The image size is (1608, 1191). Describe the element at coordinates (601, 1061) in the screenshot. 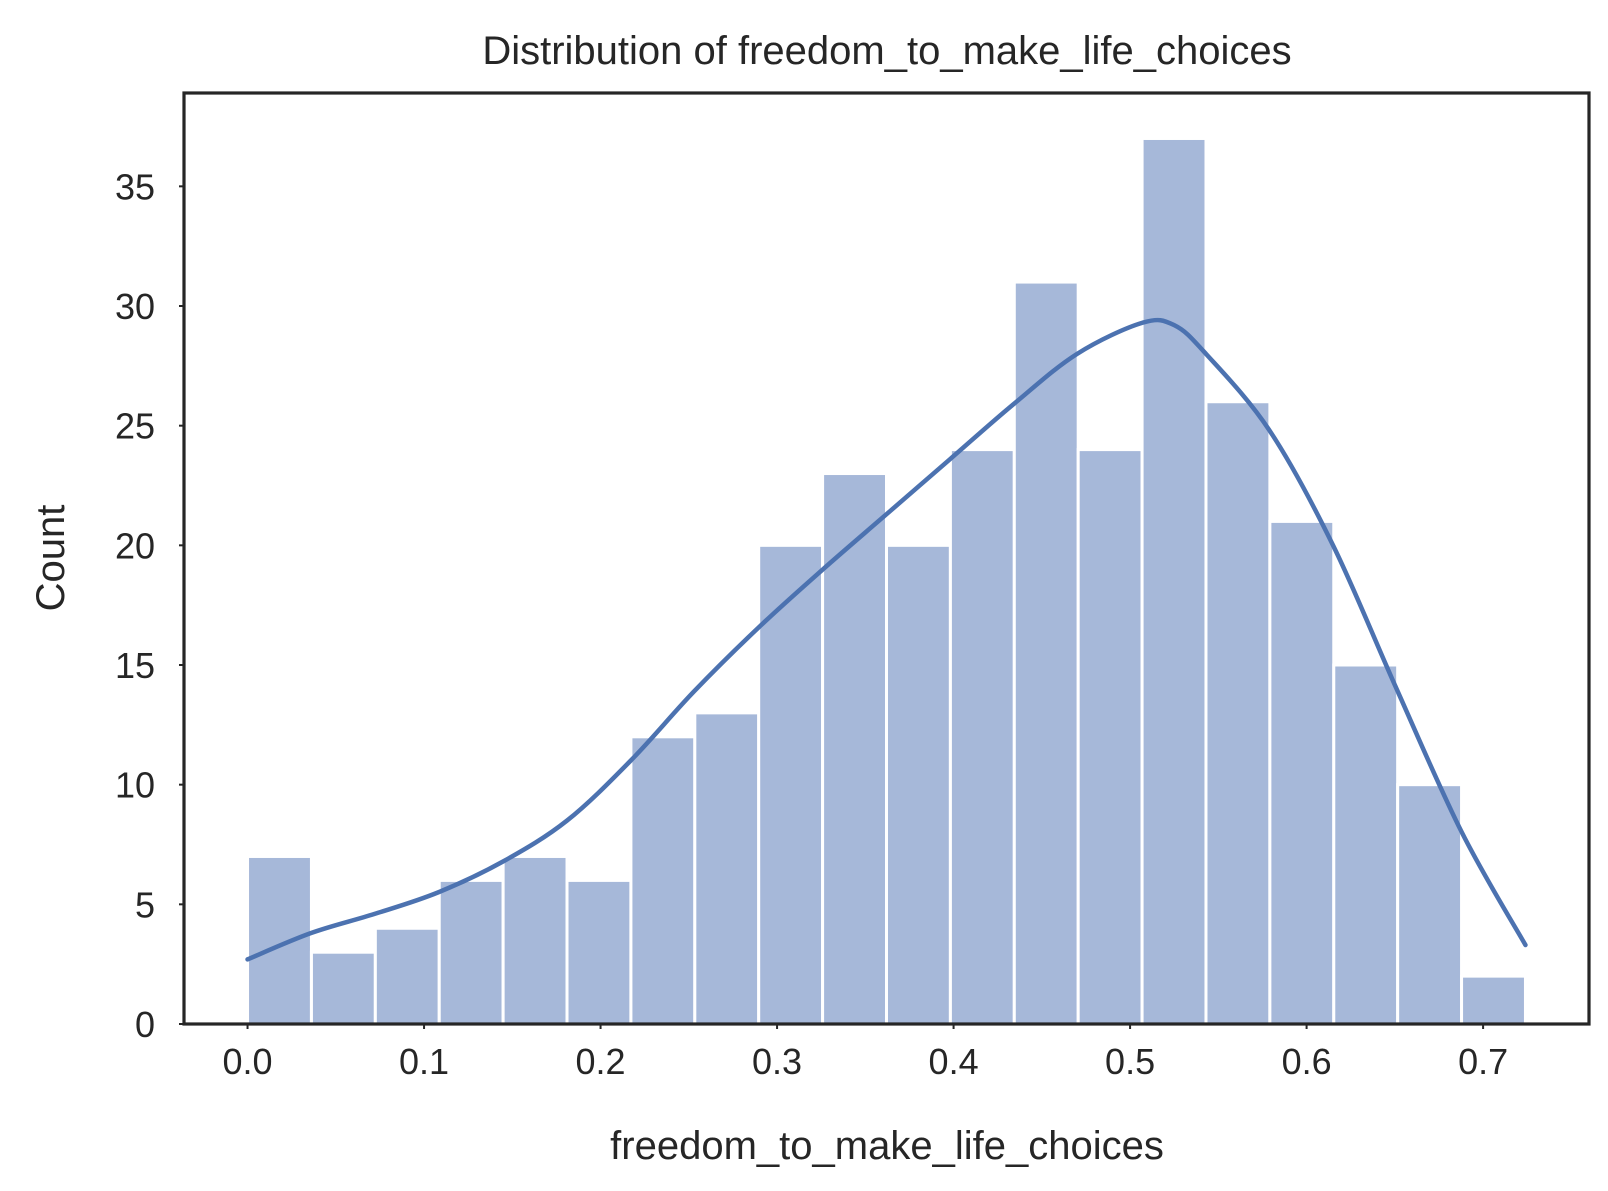

I see `x-tick-label: 0.2` at that location.